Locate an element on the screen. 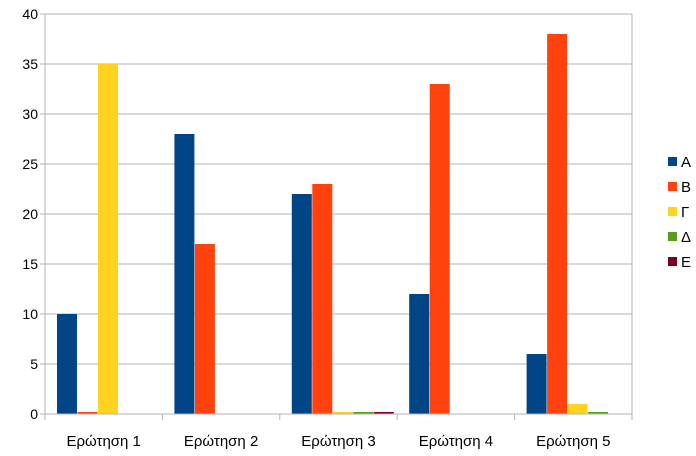 The height and width of the screenshot is (456, 696). y-tick-label: 30 is located at coordinates (30, 114).